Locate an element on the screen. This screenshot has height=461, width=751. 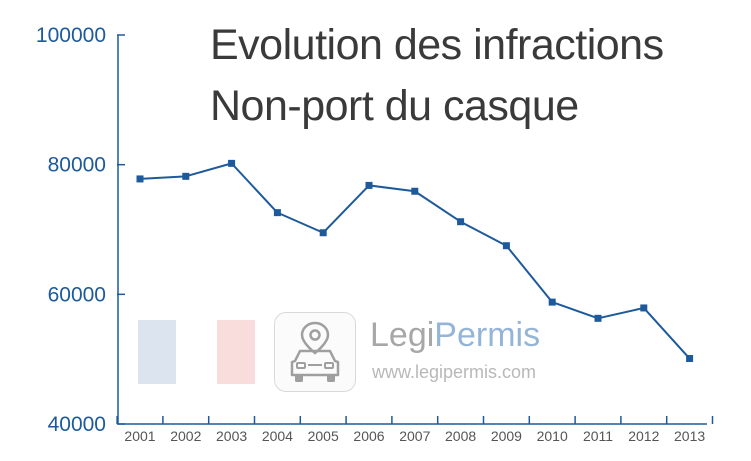
x-tick-label: 2002 is located at coordinates (185, 436).